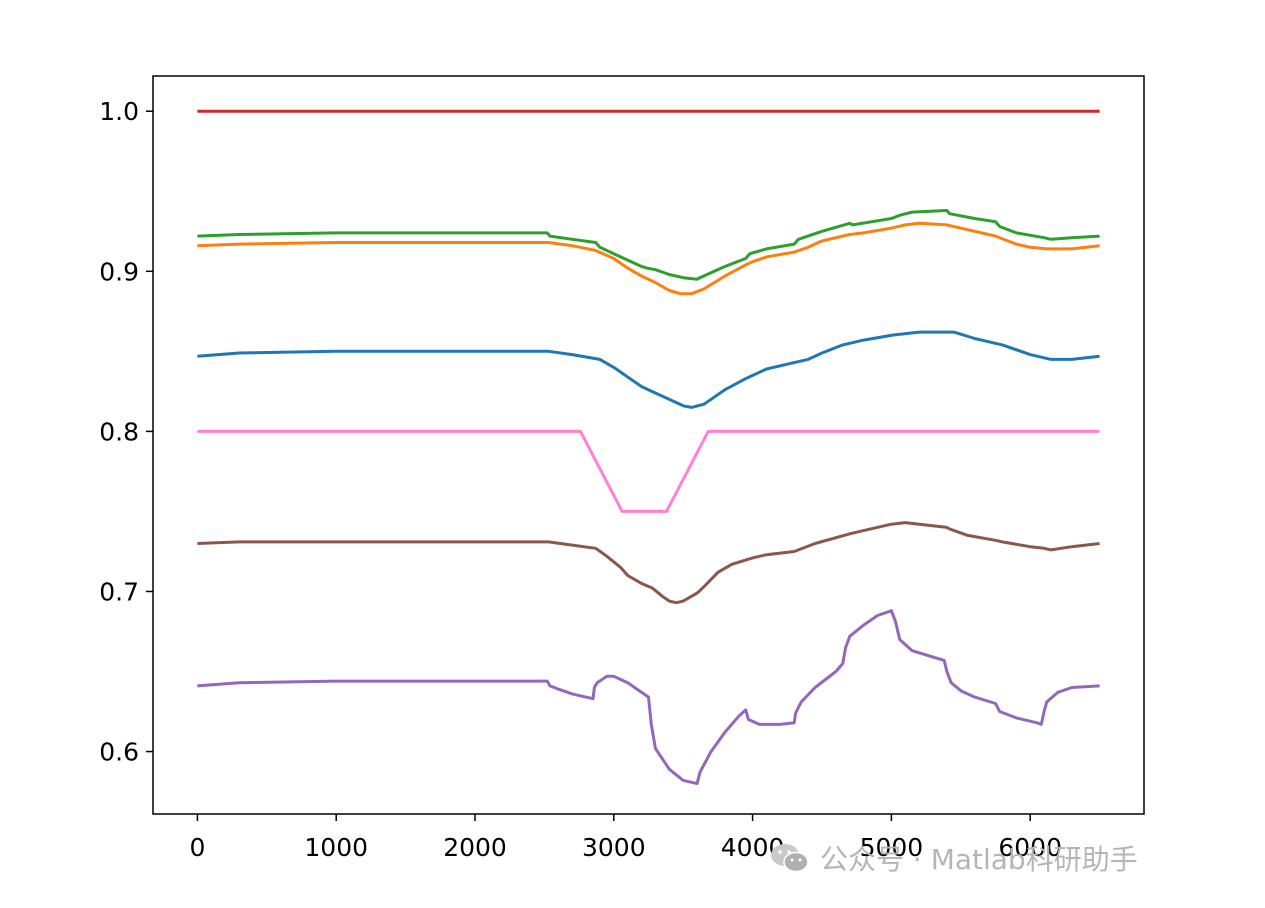 This screenshot has width=1265, height=908. What do you see at coordinates (979, 859) in the screenshot?
I see `watermark-text: 公众号 · Matlab科研助手` at bounding box center [979, 859].